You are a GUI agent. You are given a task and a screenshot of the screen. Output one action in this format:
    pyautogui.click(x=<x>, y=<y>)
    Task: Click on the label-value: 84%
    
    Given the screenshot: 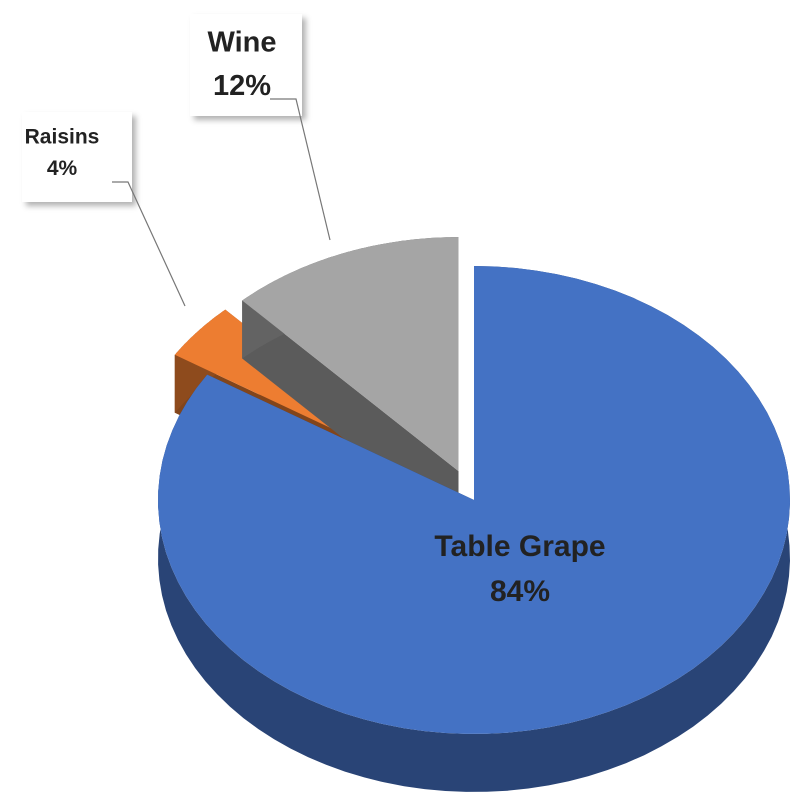 What is the action you would take?
    pyautogui.click(x=520, y=591)
    